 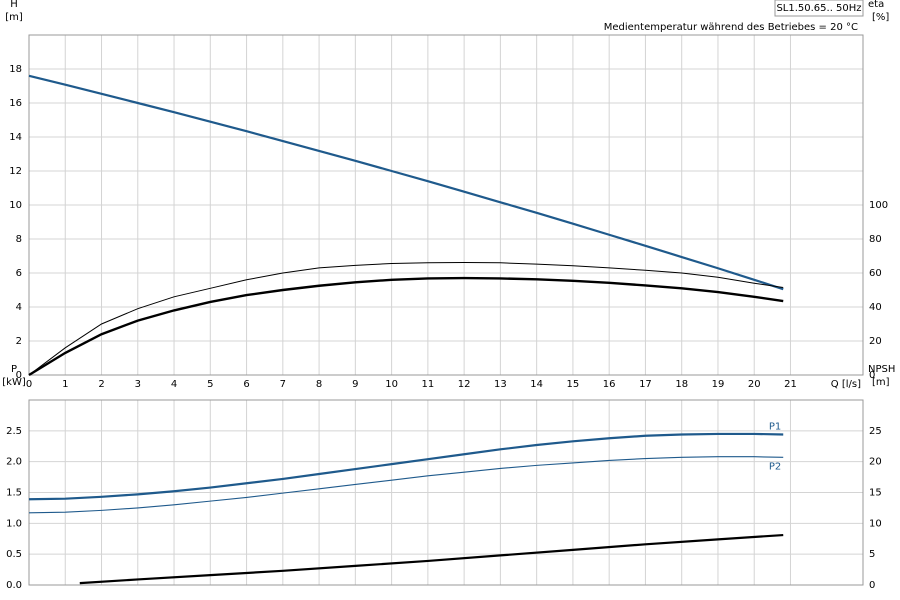 I want to click on x-tick-label: 0, so click(x=29, y=384).